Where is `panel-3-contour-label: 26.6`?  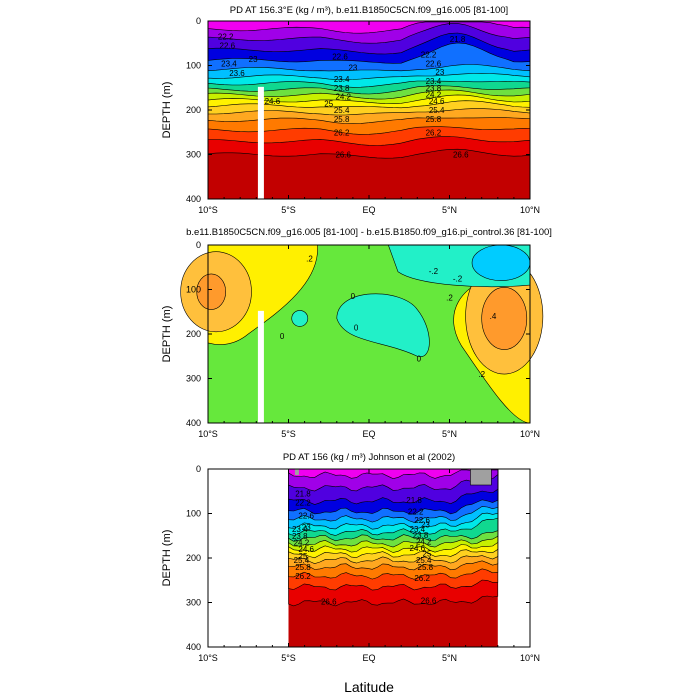 panel-3-contour-label: 26.6 is located at coordinates (329, 602).